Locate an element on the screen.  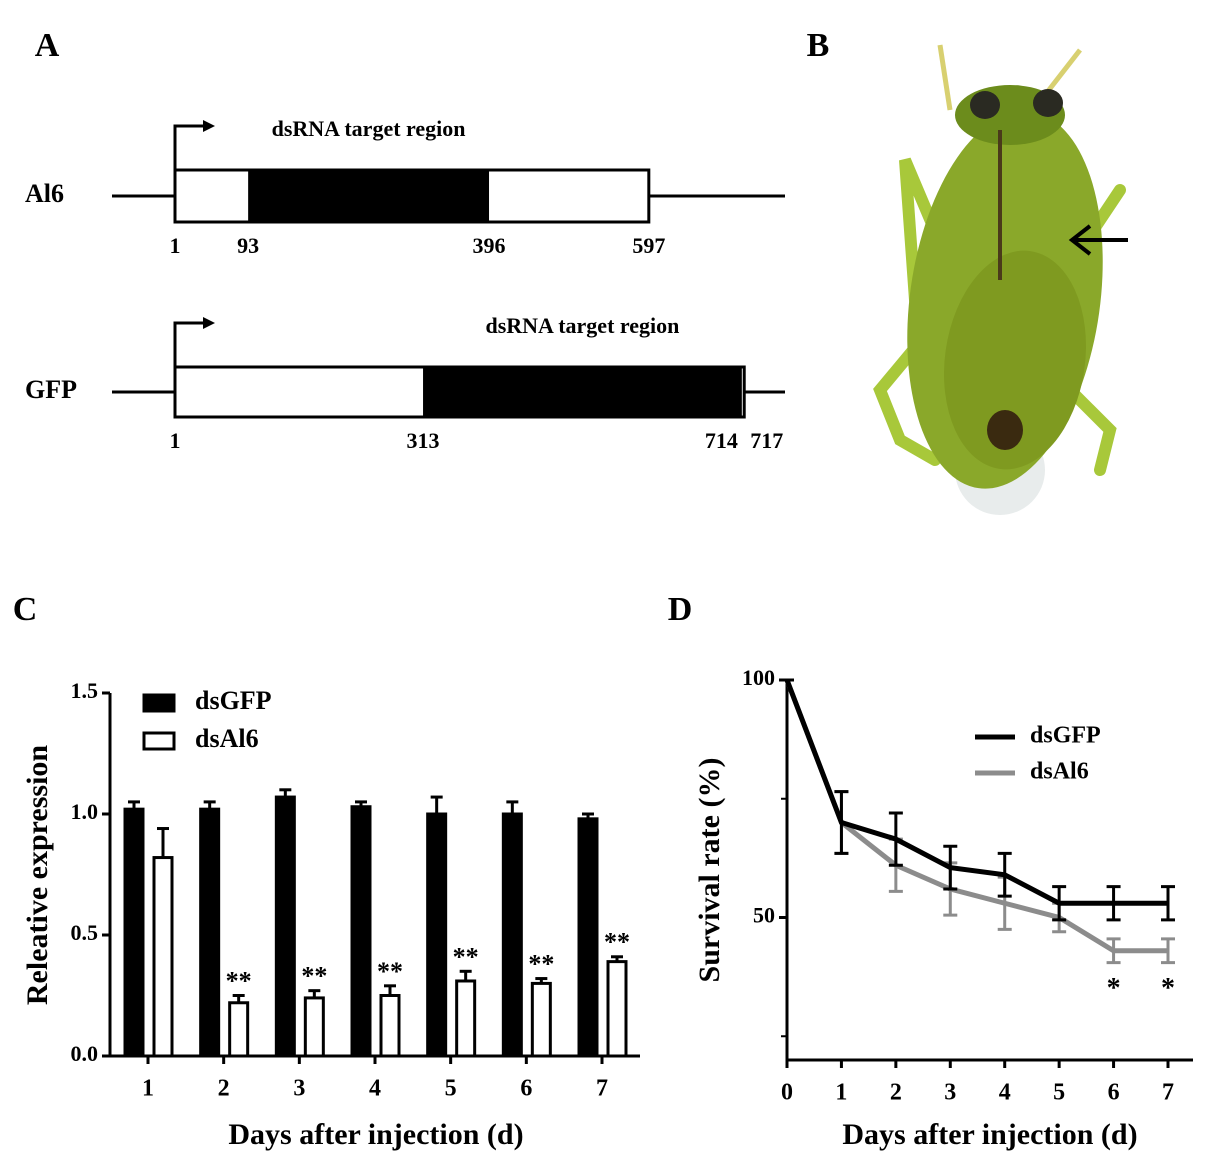
panel-label: A is located at coordinates (47, 45).